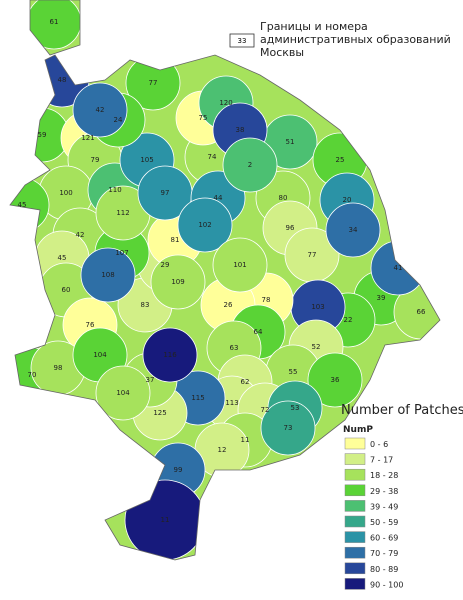 The image size is (463, 600). What do you see at coordinates (32, 375) in the screenshot?
I see `district-label: 70` at bounding box center [32, 375].